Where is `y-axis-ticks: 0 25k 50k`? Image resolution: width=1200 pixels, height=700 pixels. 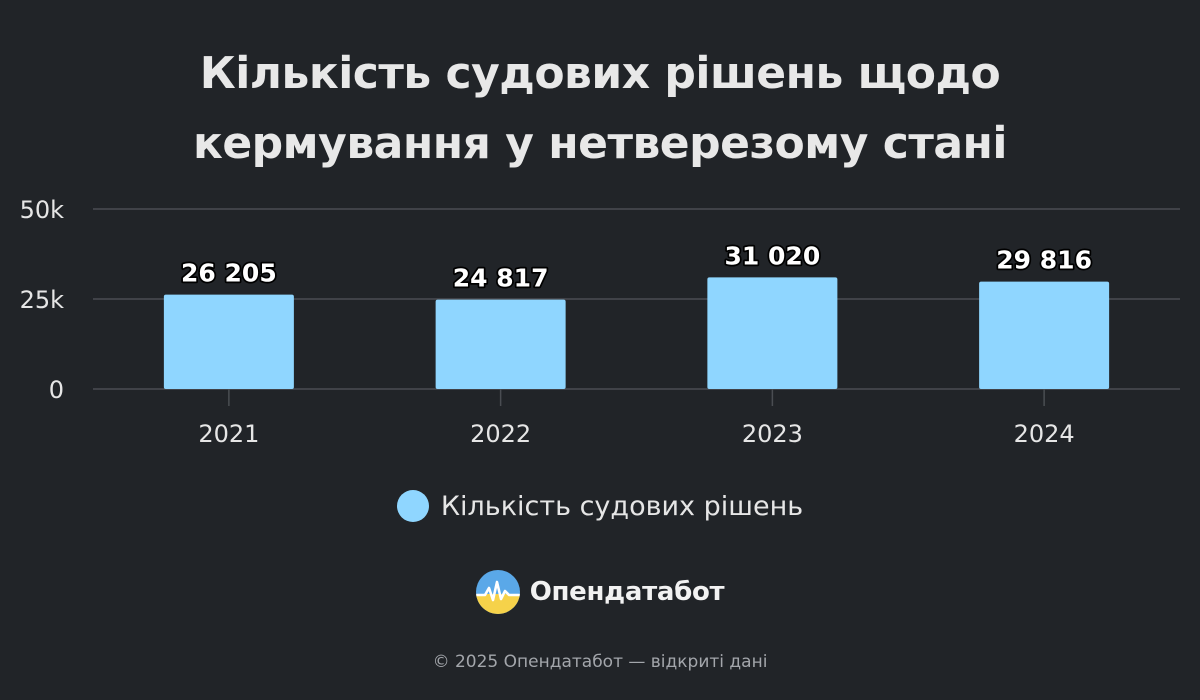 y-axis-ticks: 0 25k 50k is located at coordinates (42, 300).